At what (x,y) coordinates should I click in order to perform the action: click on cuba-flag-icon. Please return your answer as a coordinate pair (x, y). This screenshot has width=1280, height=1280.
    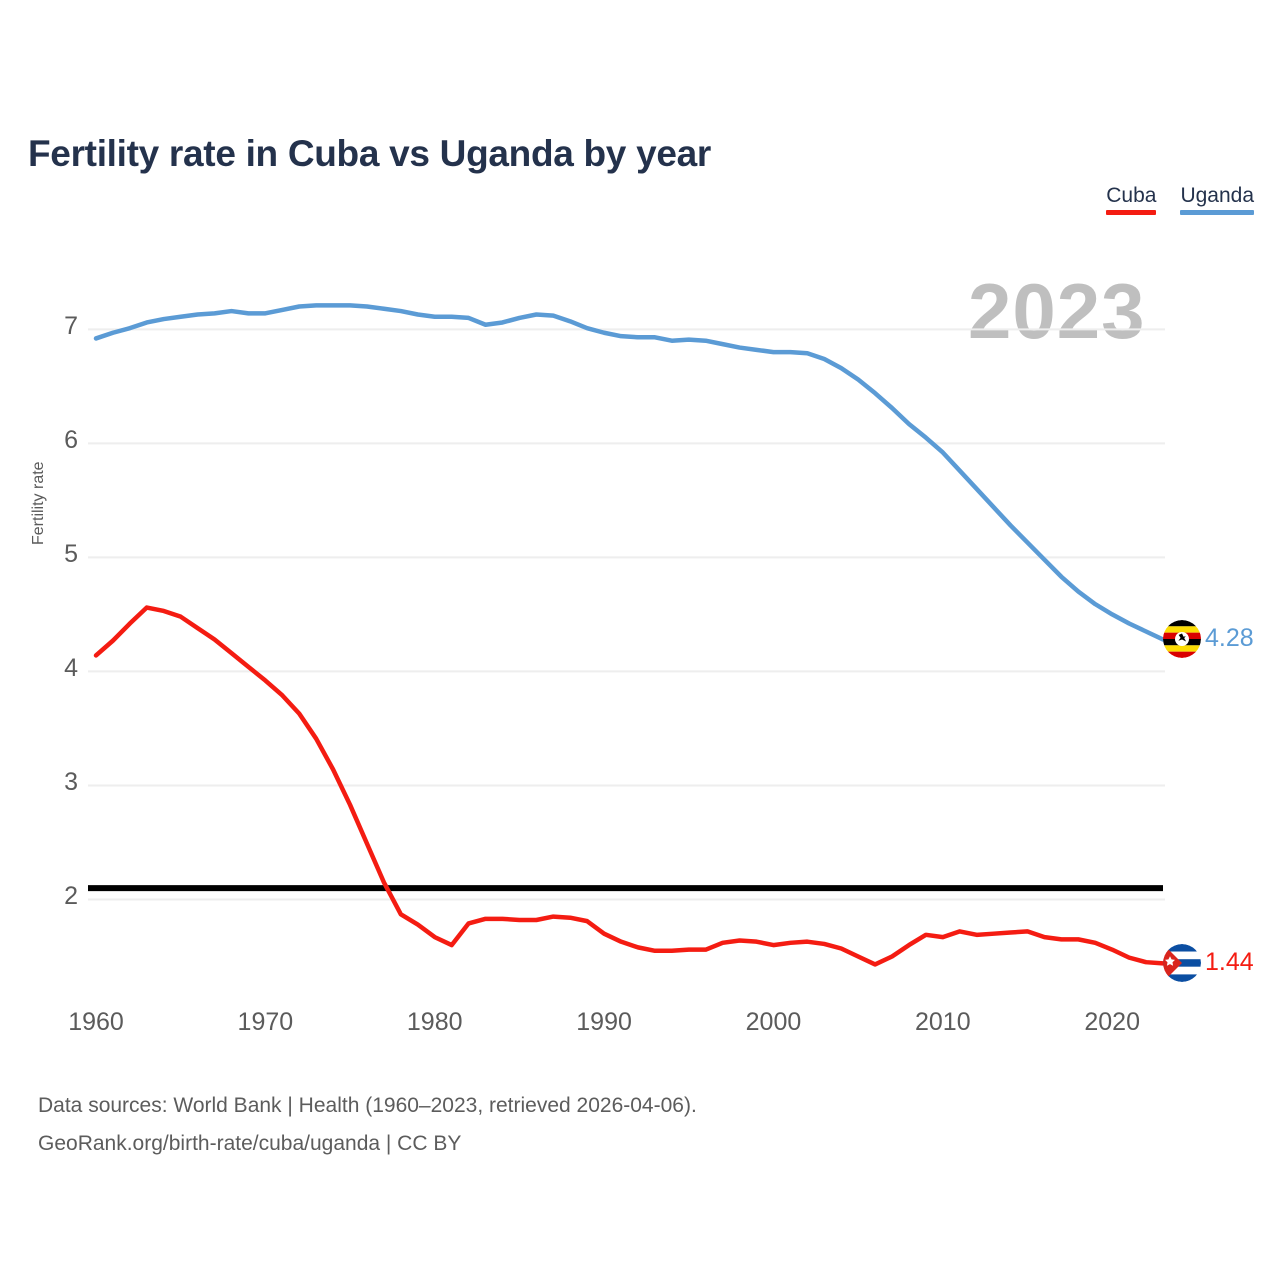
    Looking at the image, I should click on (1182, 963).